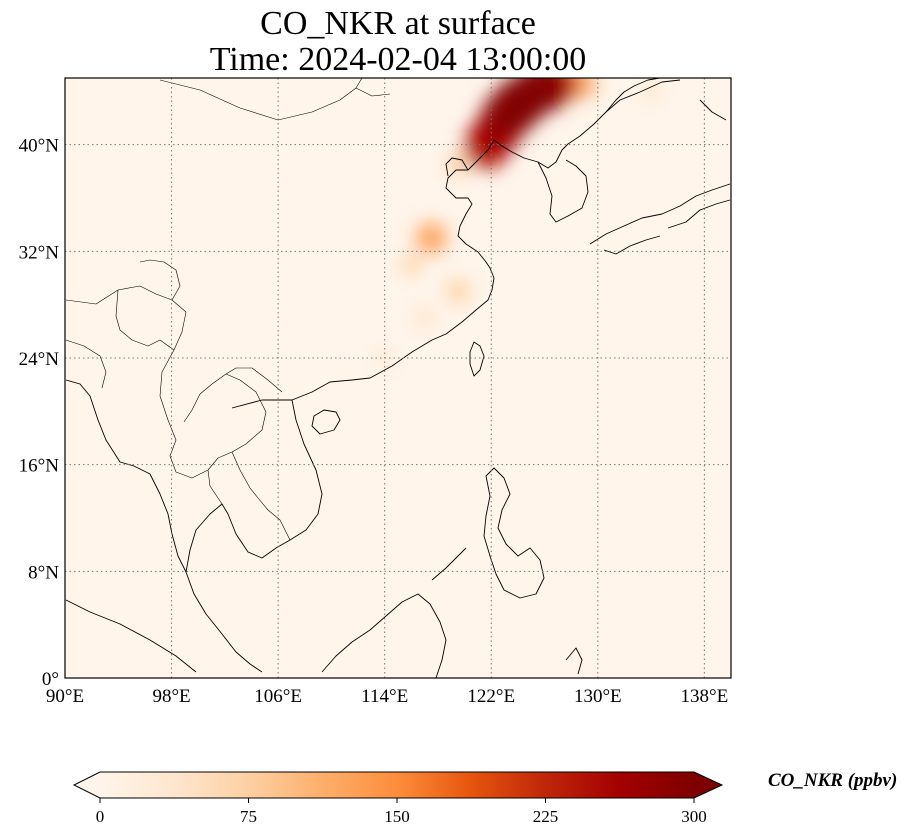  What do you see at coordinates (574, 661) in the screenshot?
I see `coastline-sulawesi` at bounding box center [574, 661].